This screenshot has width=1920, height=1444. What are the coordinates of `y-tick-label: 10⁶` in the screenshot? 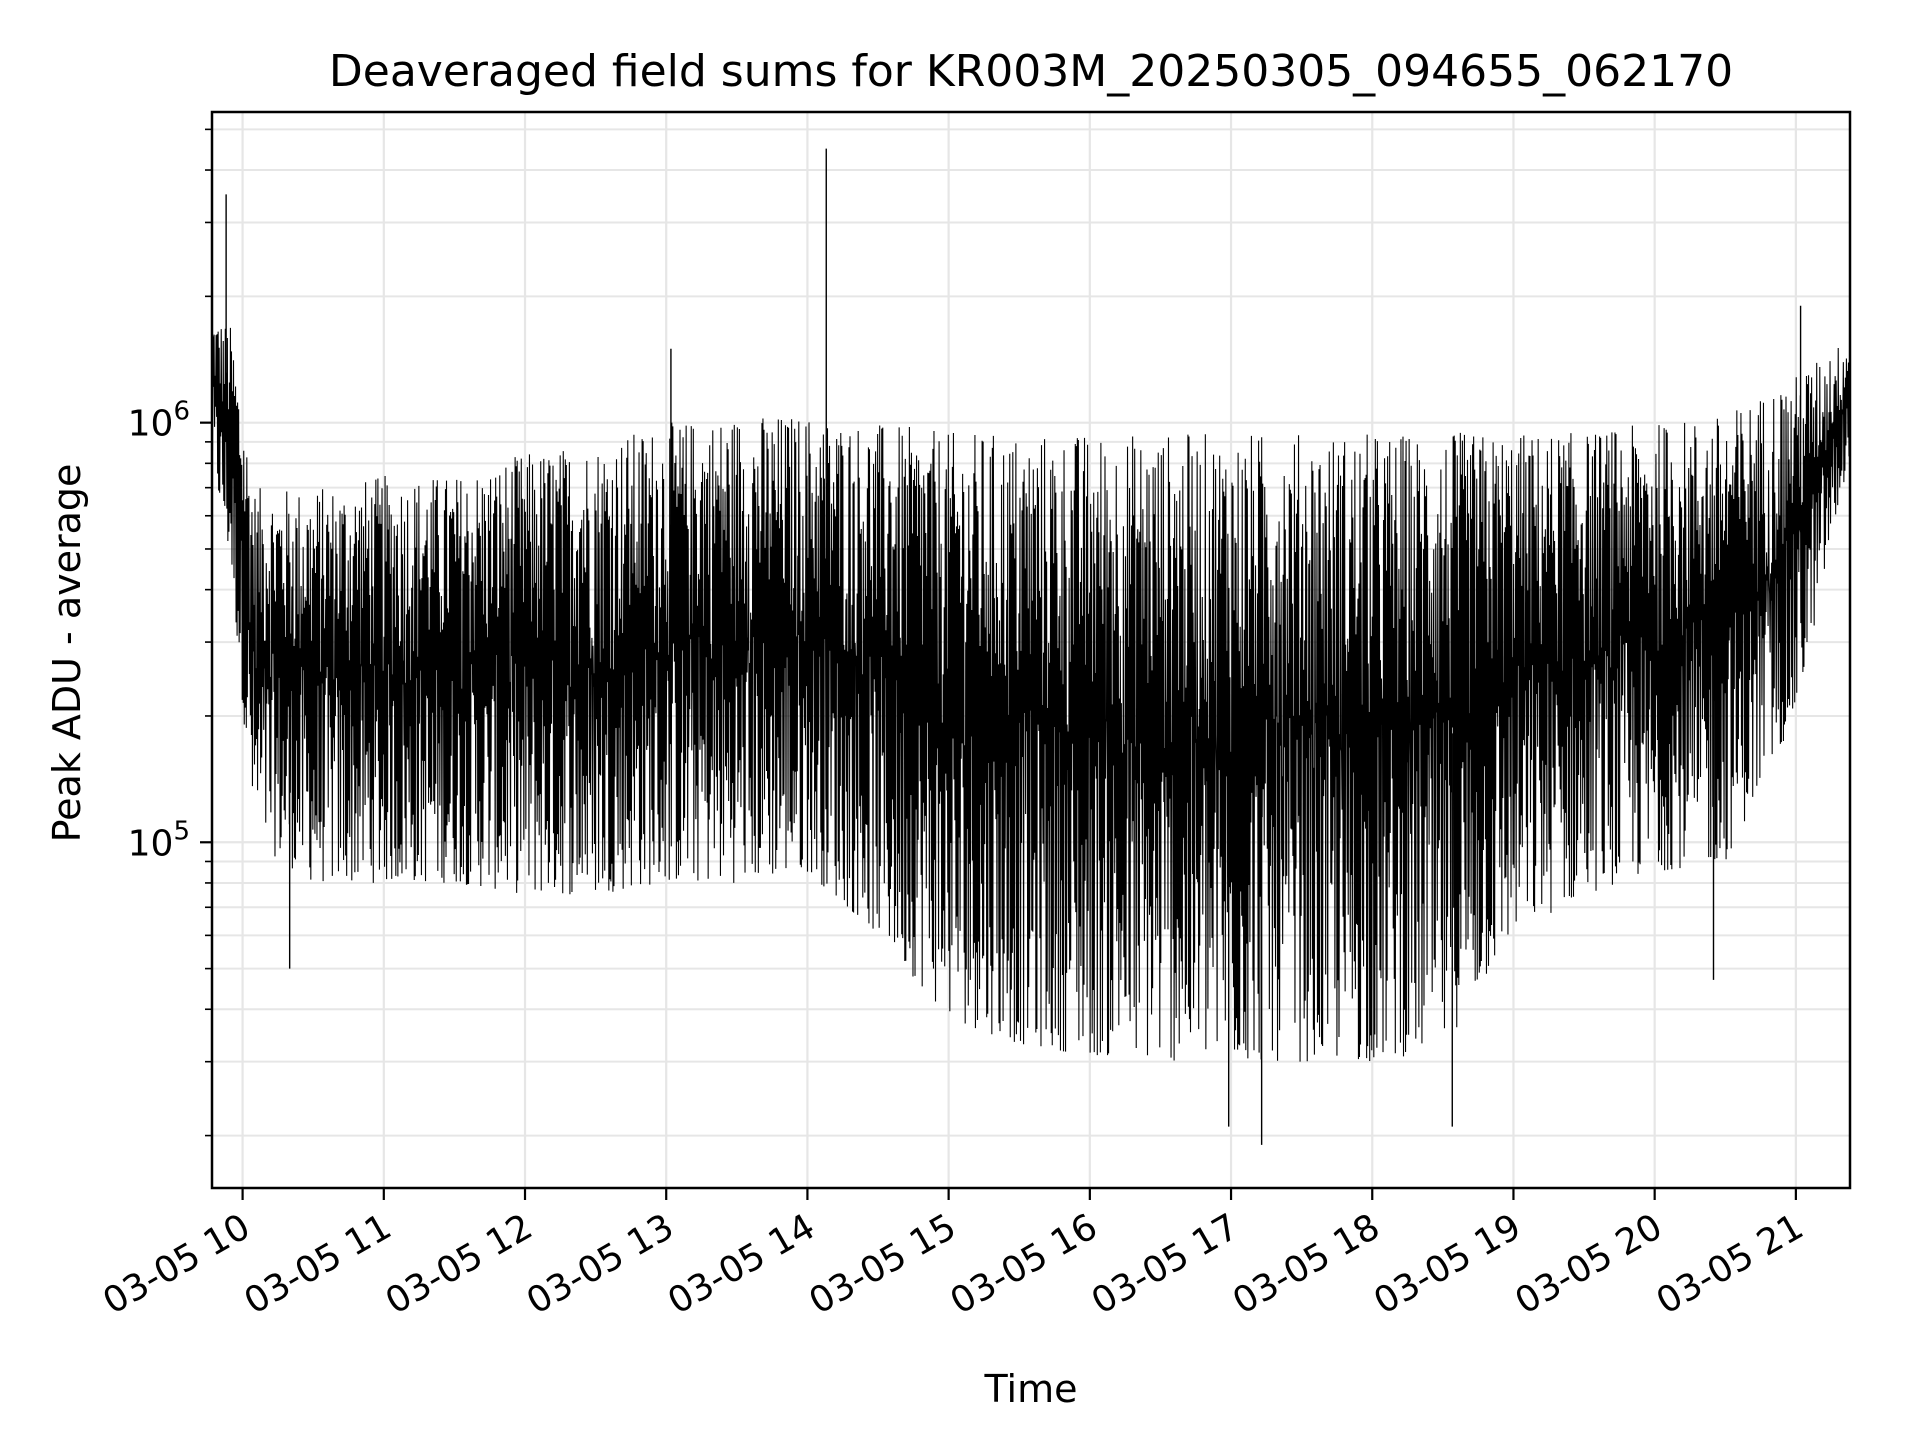 It's located at (159, 421).